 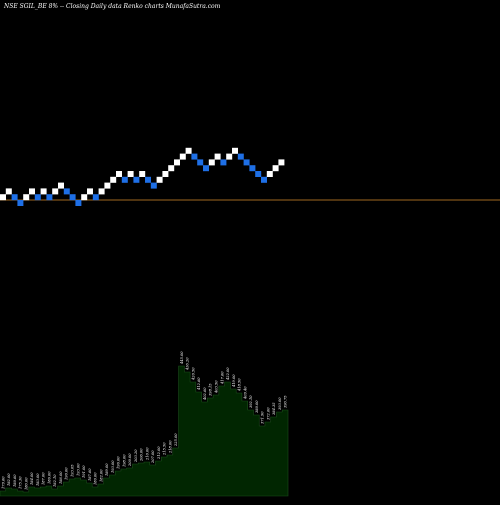 I want to click on price-label: 436.20, so click(x=188, y=364).